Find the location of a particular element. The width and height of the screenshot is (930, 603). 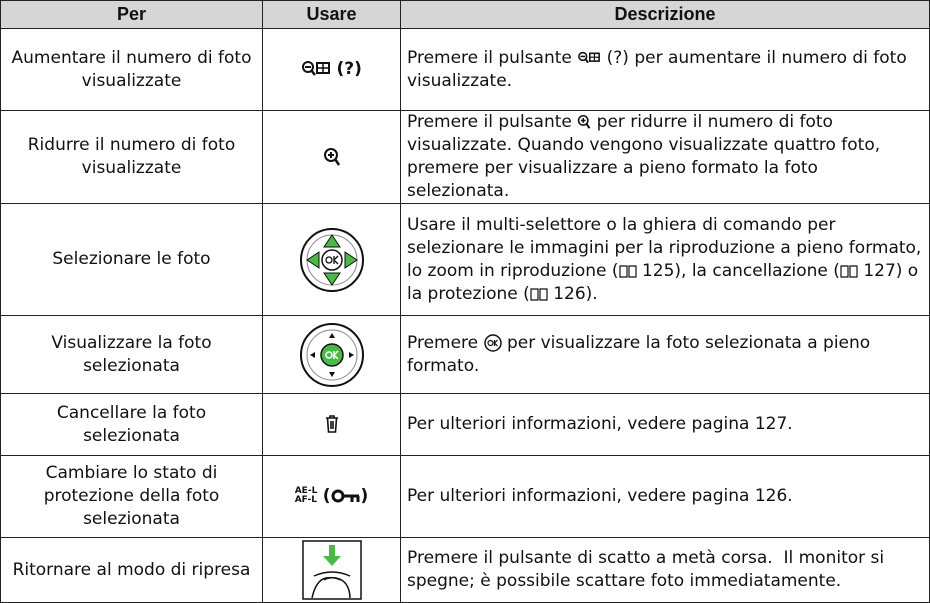

icon-label: AF-L is located at coordinates (306, 500).